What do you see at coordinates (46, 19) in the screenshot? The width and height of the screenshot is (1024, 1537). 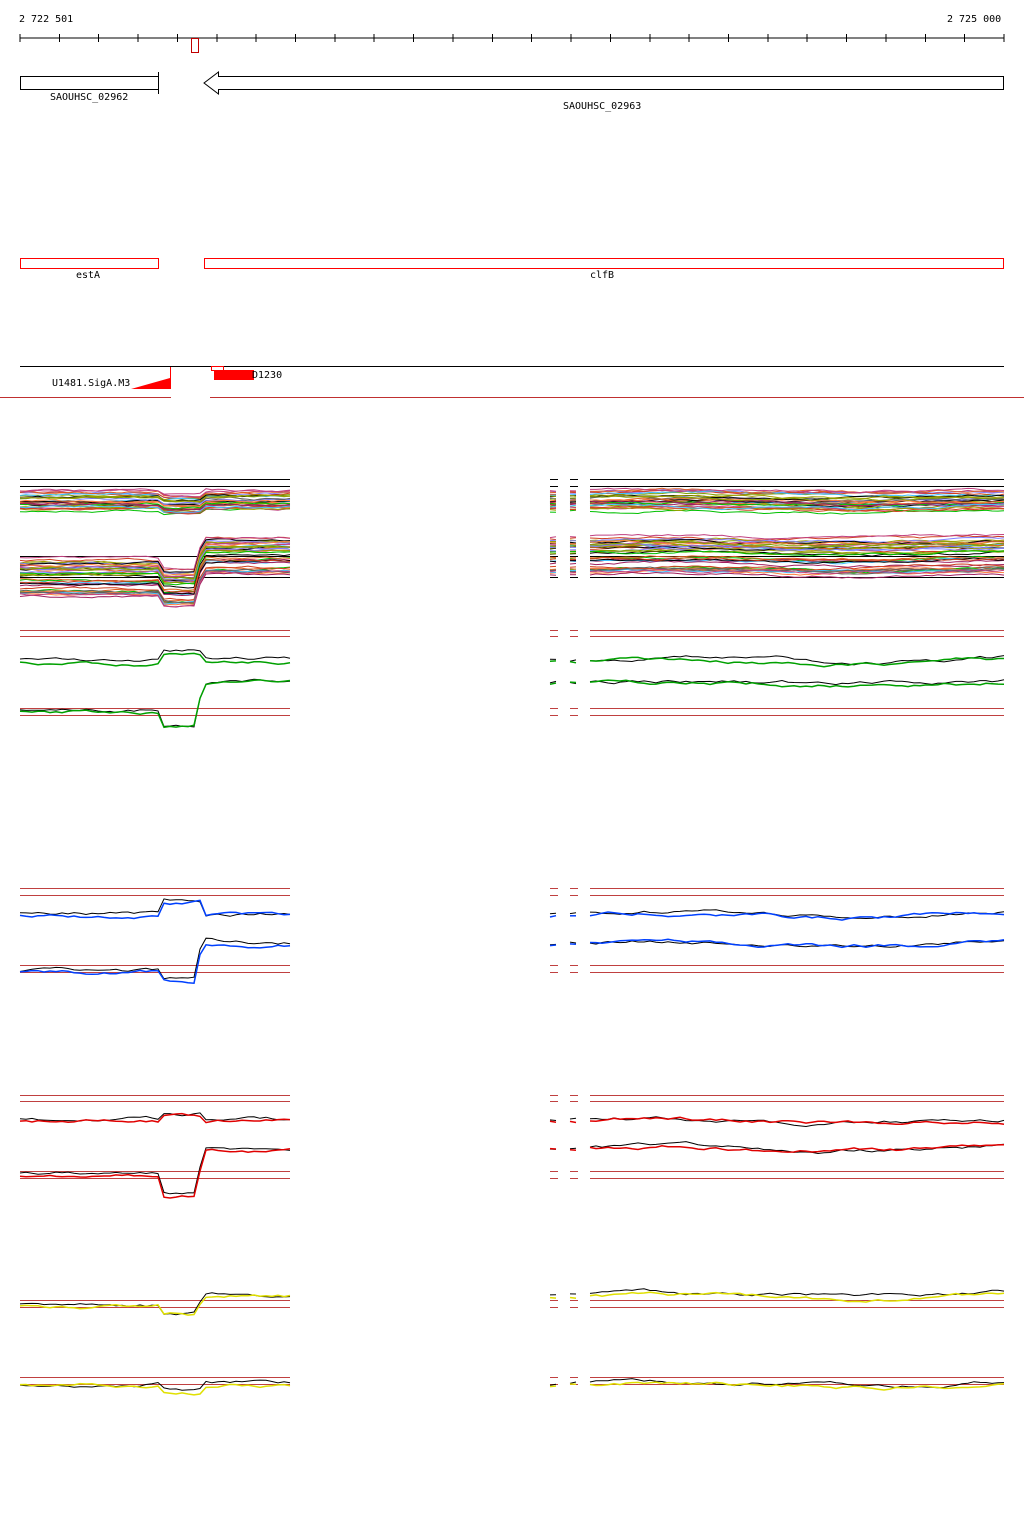 I see `ruler-start-label: 2 722 501` at bounding box center [46, 19].